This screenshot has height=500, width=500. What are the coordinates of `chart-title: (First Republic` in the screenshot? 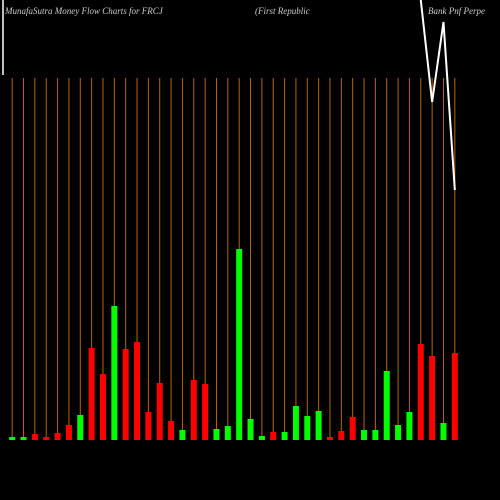 It's located at (282, 11).